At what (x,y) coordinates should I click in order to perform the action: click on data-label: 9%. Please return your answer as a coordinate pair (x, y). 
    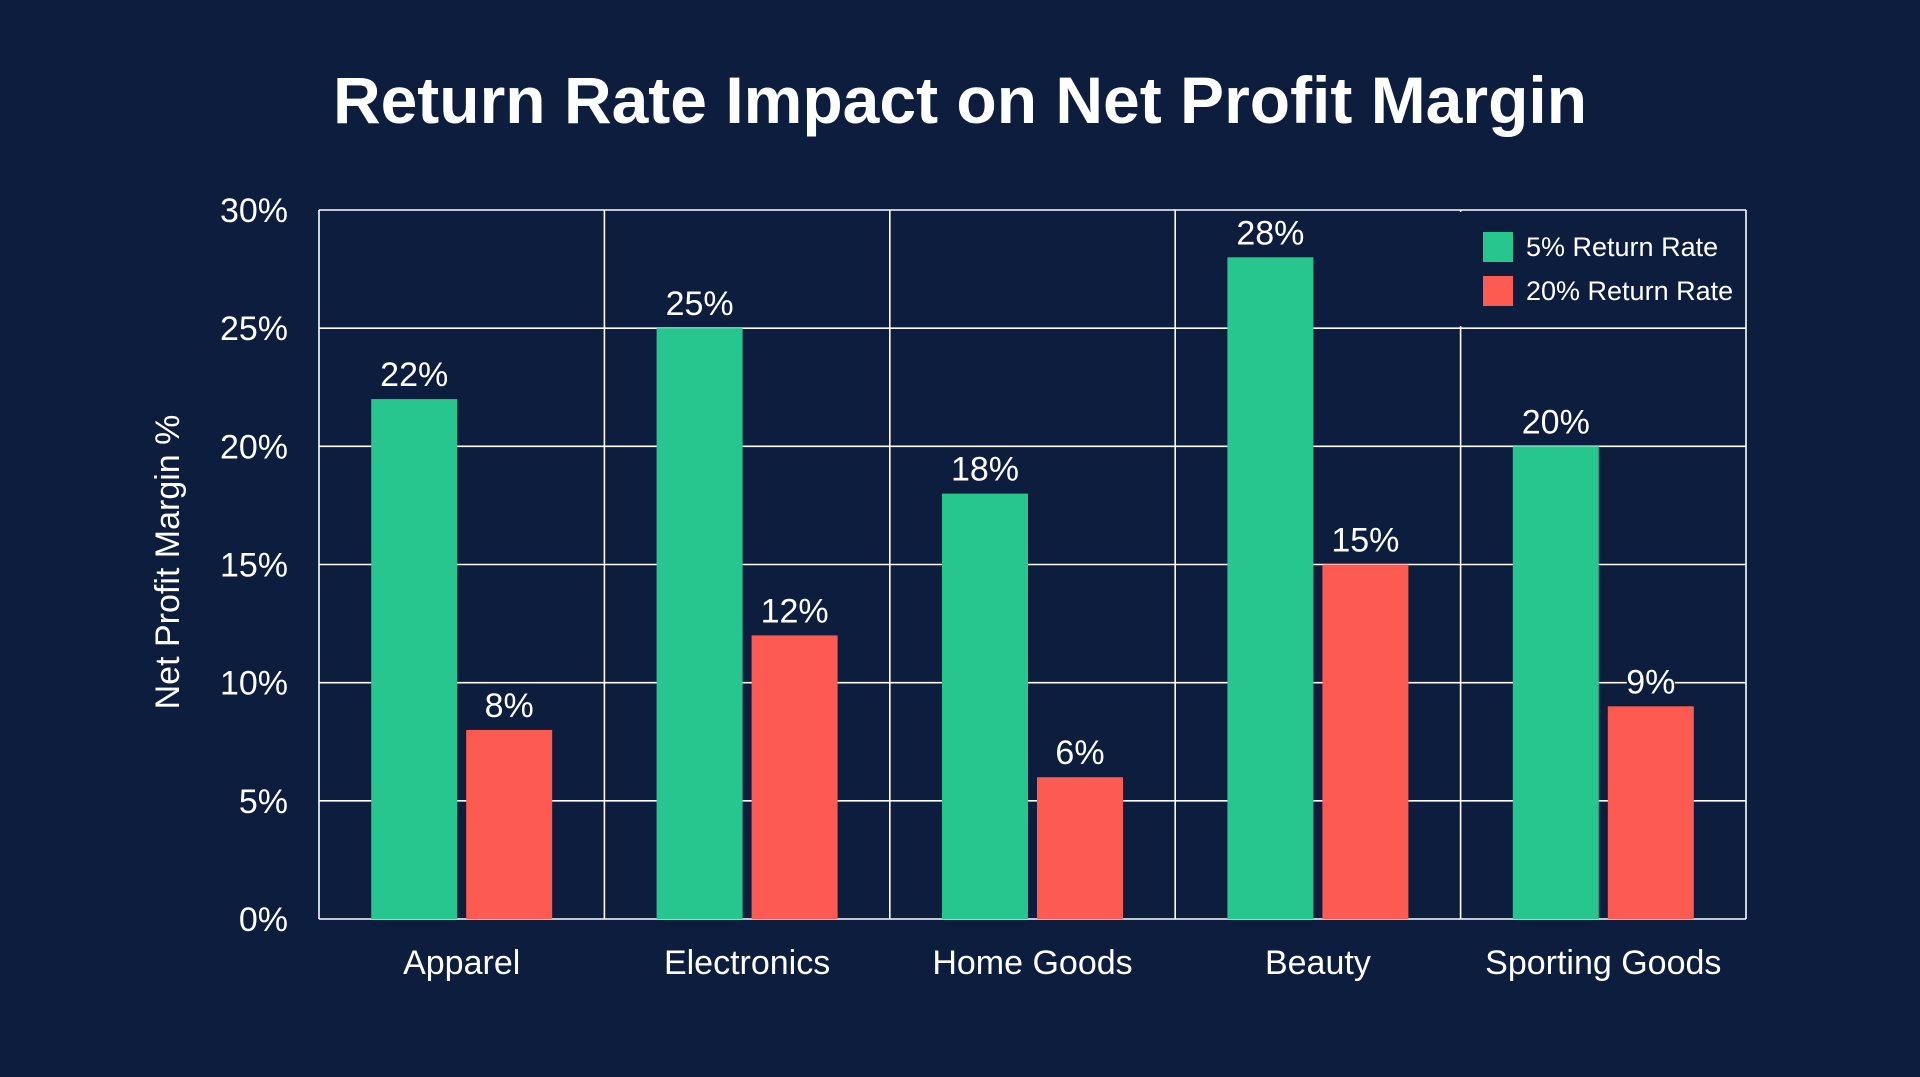
    Looking at the image, I should click on (1650, 682).